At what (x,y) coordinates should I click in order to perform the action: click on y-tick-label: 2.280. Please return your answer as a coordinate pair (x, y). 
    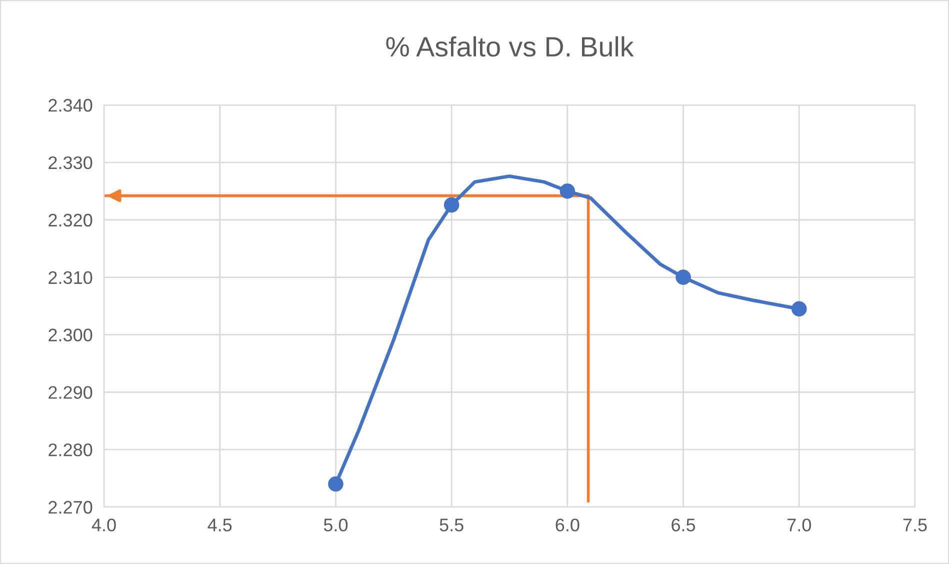
    Looking at the image, I should click on (70, 450).